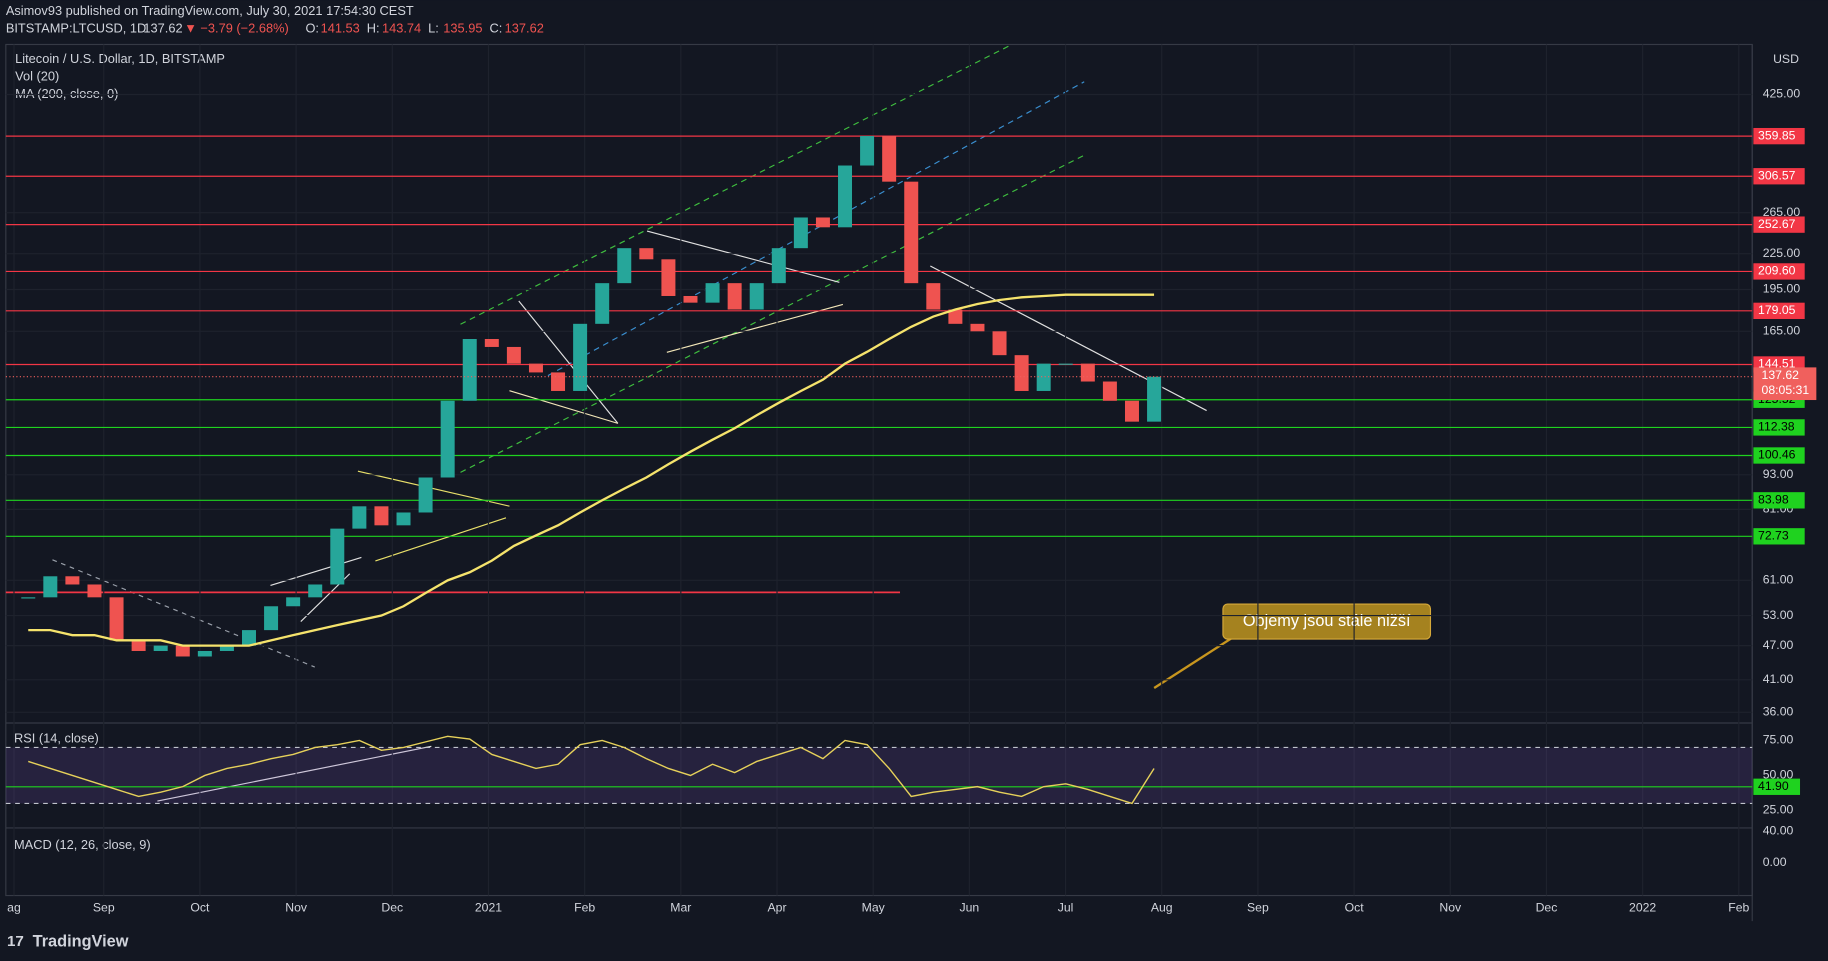 The width and height of the screenshot is (1828, 961). What do you see at coordinates (66, 93) in the screenshot?
I see `indicator-label: MA (200, close, 0)` at bounding box center [66, 93].